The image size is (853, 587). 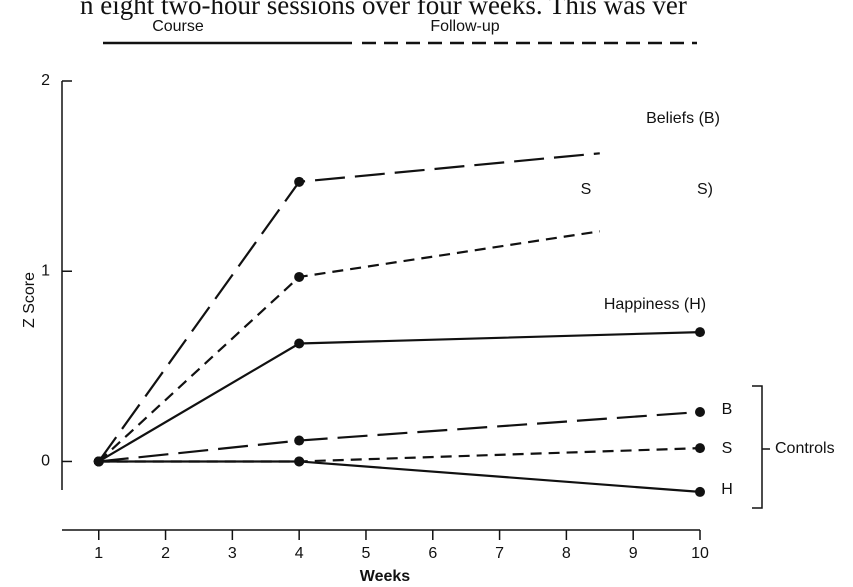 I want to click on y-tick-label: 1, so click(x=45, y=270).